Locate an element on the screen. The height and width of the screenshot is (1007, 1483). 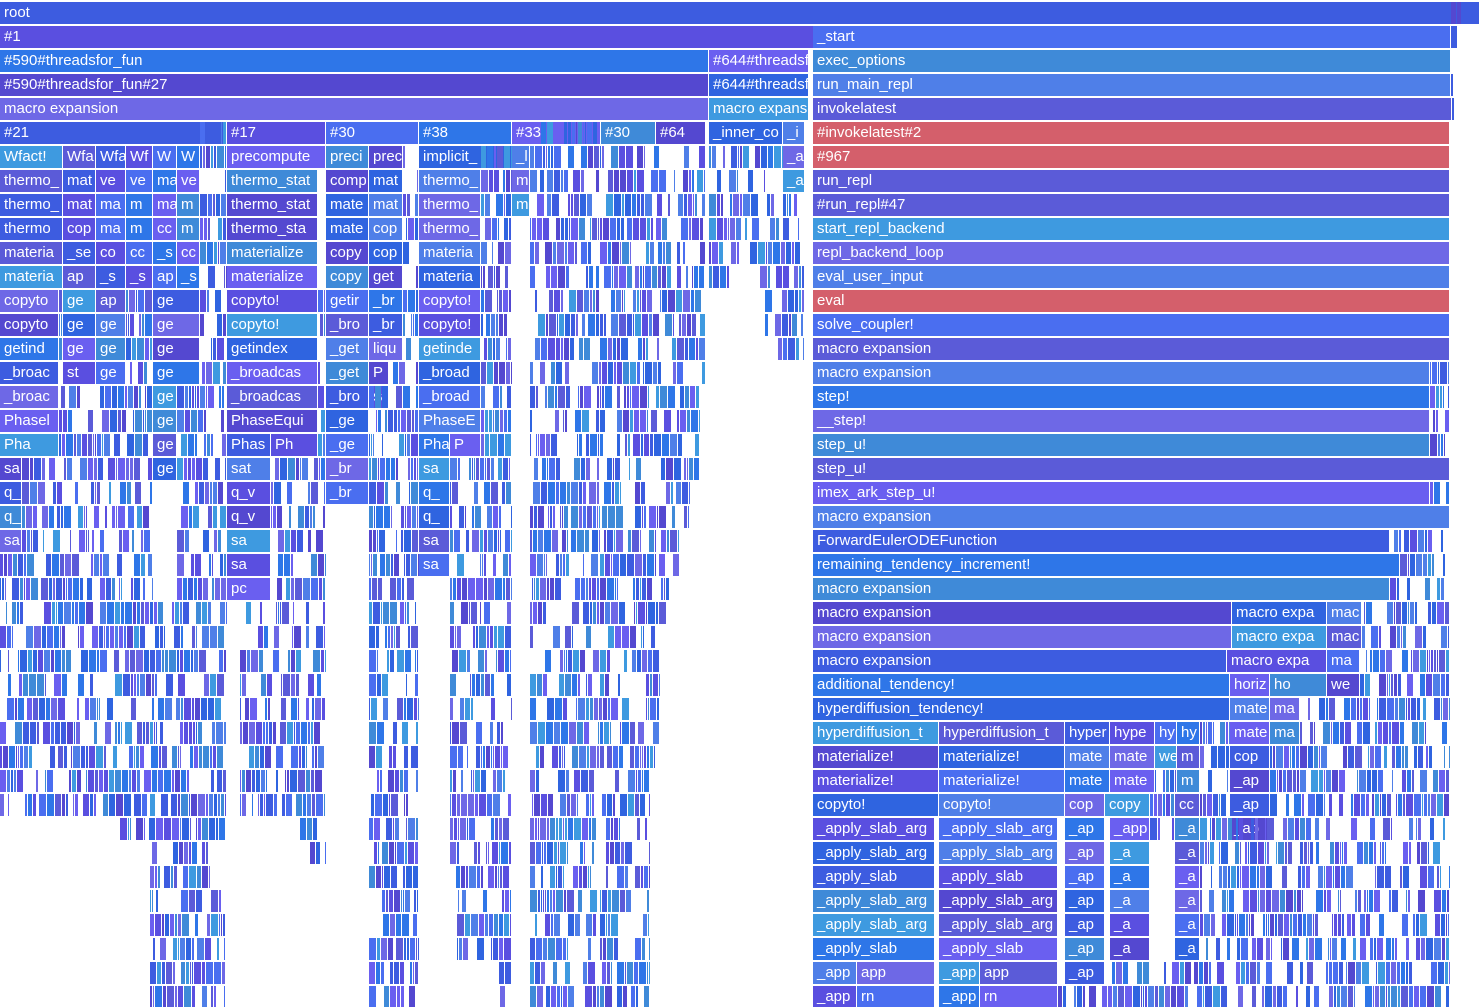
flame-frame: _apply_slab_arg is located at coordinates (998, 829).